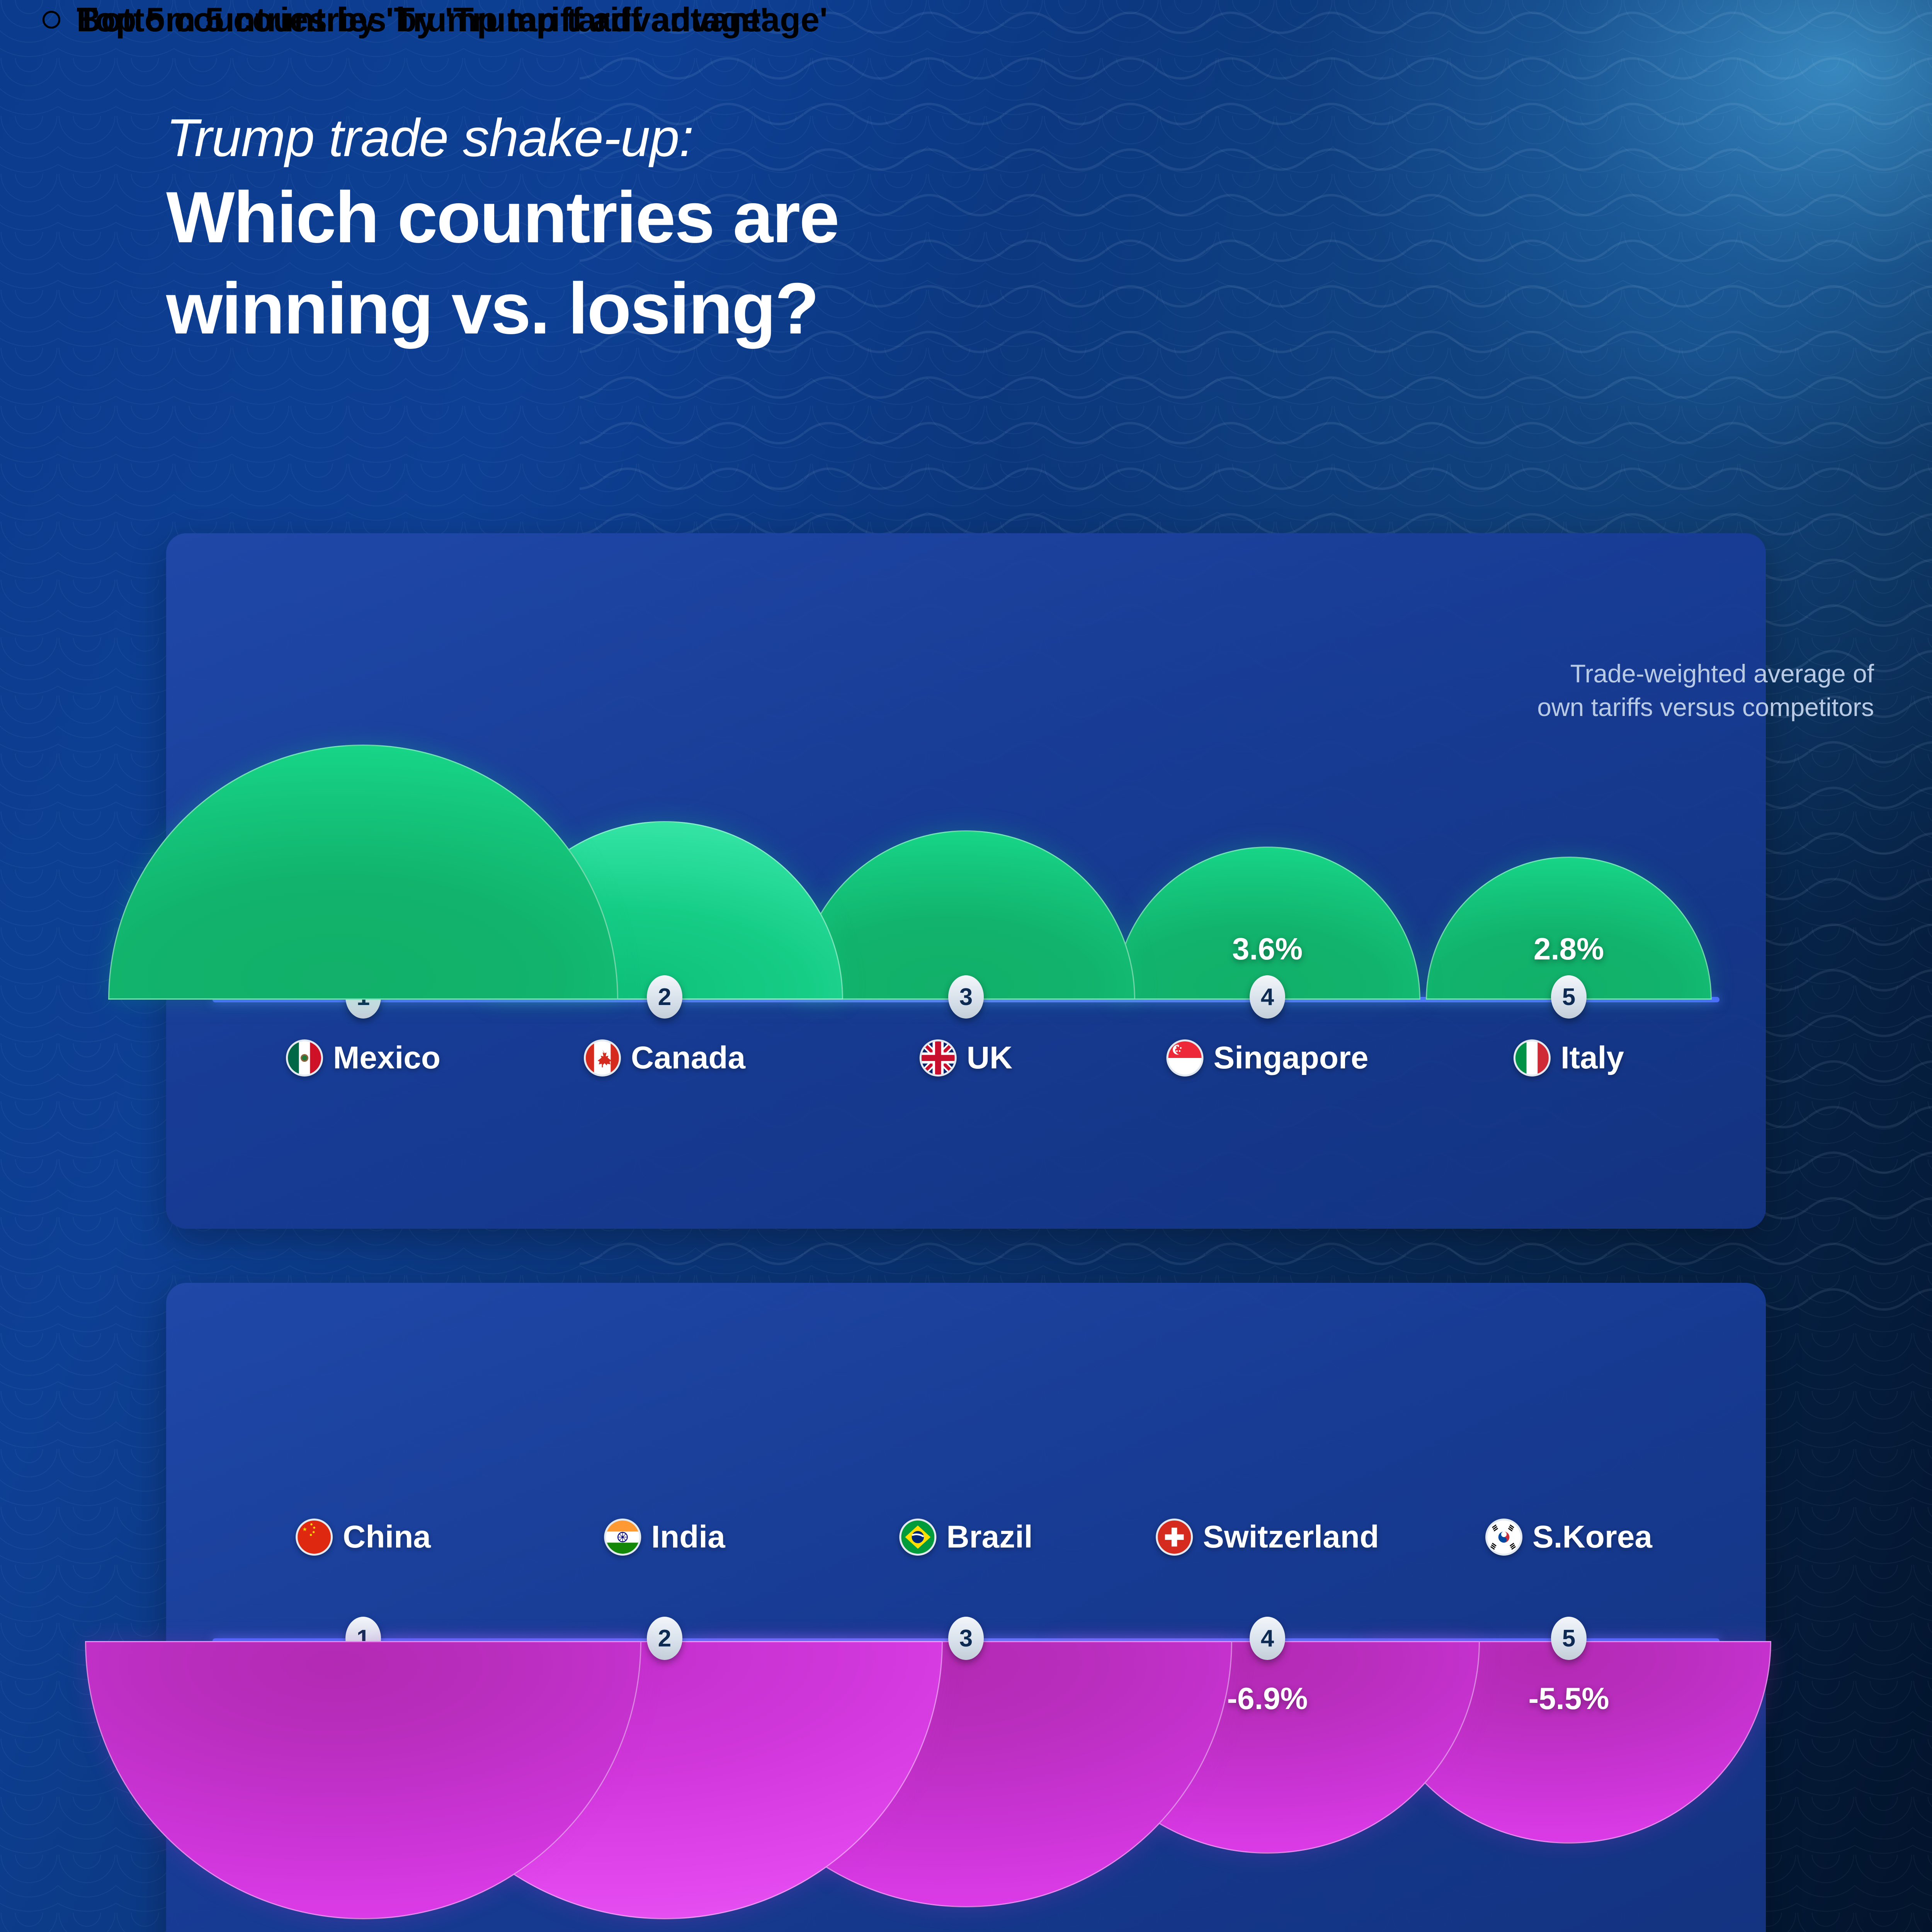 The image size is (1932, 1932). I want to click on headline-kicker: Trump trade shake-up:, so click(430, 138).